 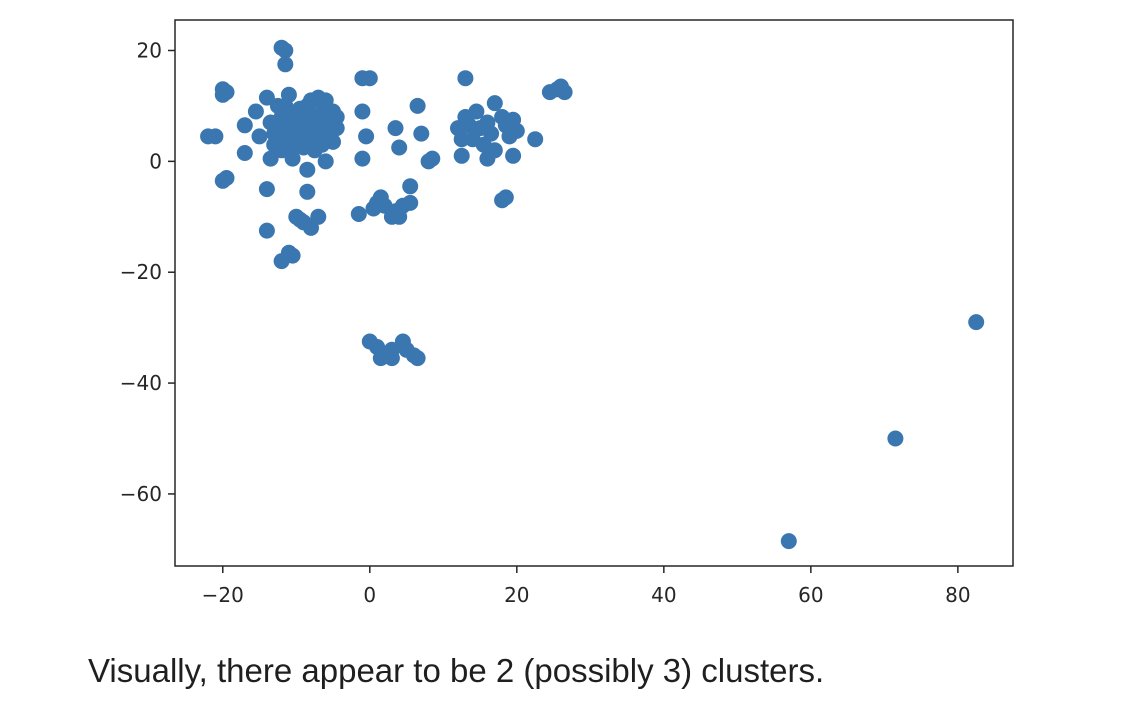 I want to click on y-tick-label: −40, so click(x=141, y=383).